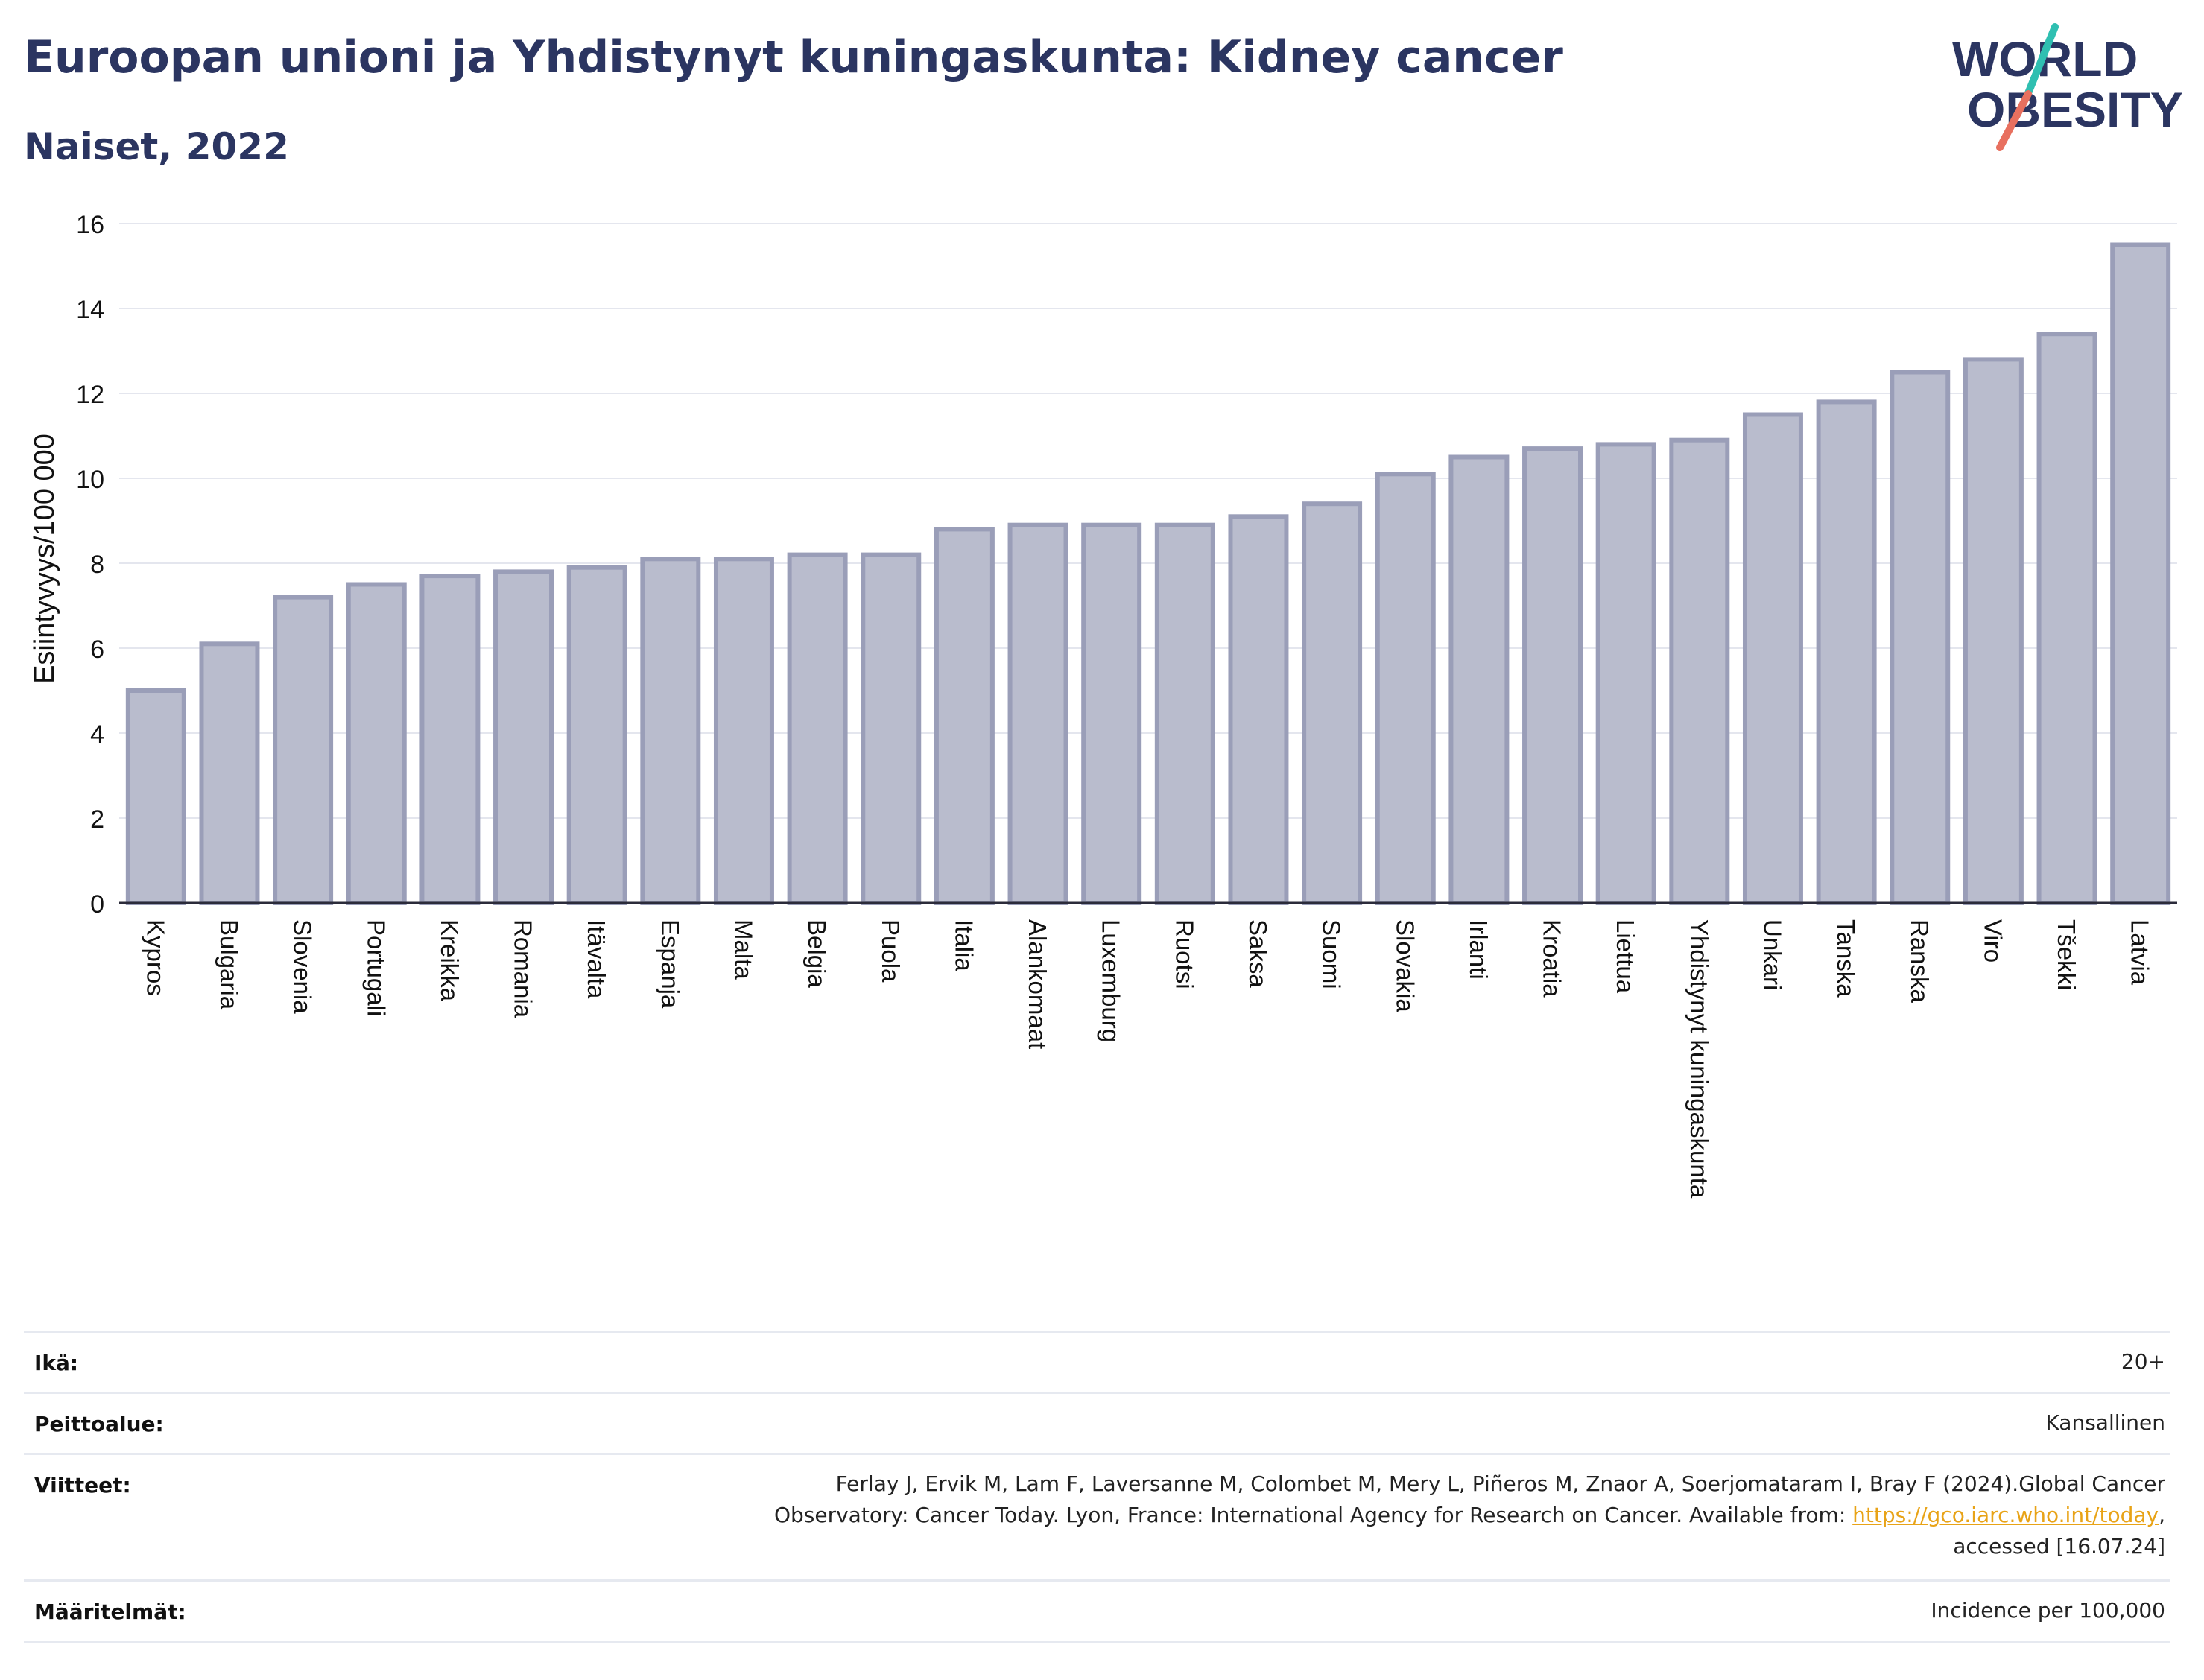 Image resolution: width=2204 pixels, height=1680 pixels. What do you see at coordinates (2066, 954) in the screenshot?
I see `x-tick-label: Tšekki` at bounding box center [2066, 954].